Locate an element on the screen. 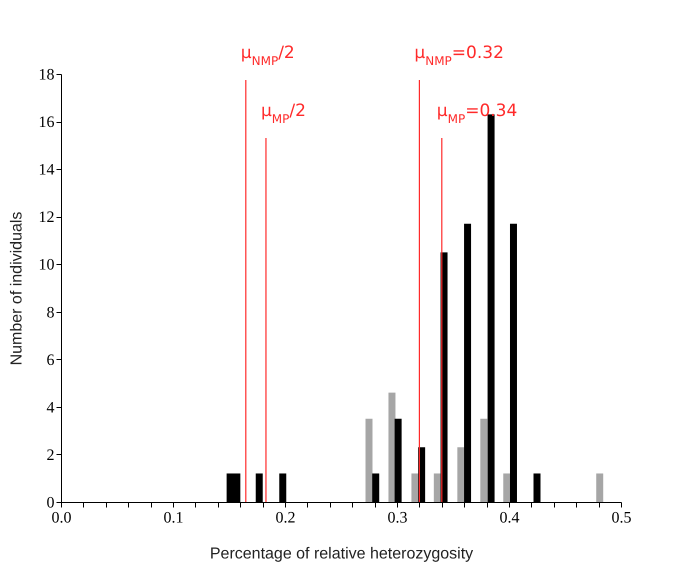 The image size is (673, 583). x-tick-label: 0.0 is located at coordinates (62, 518).